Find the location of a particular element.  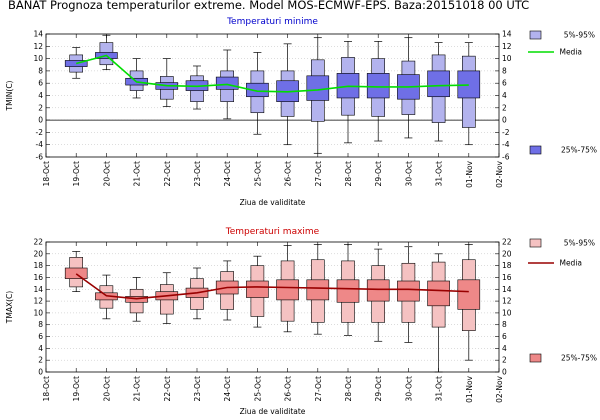

x-tick-label: 24-Oct is located at coordinates (227, 173).